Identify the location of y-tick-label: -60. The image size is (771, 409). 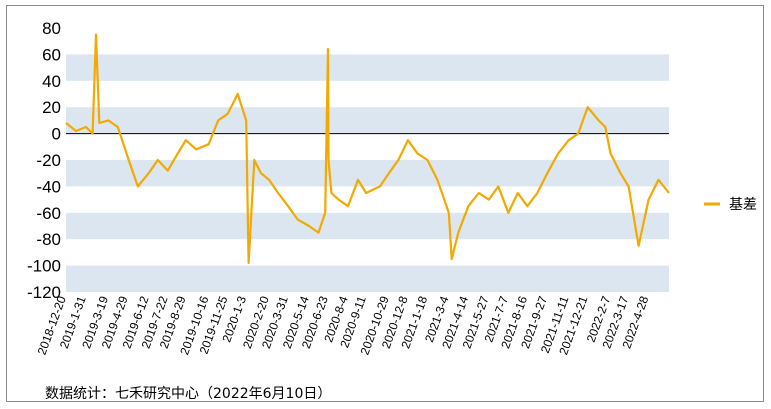
(48, 213).